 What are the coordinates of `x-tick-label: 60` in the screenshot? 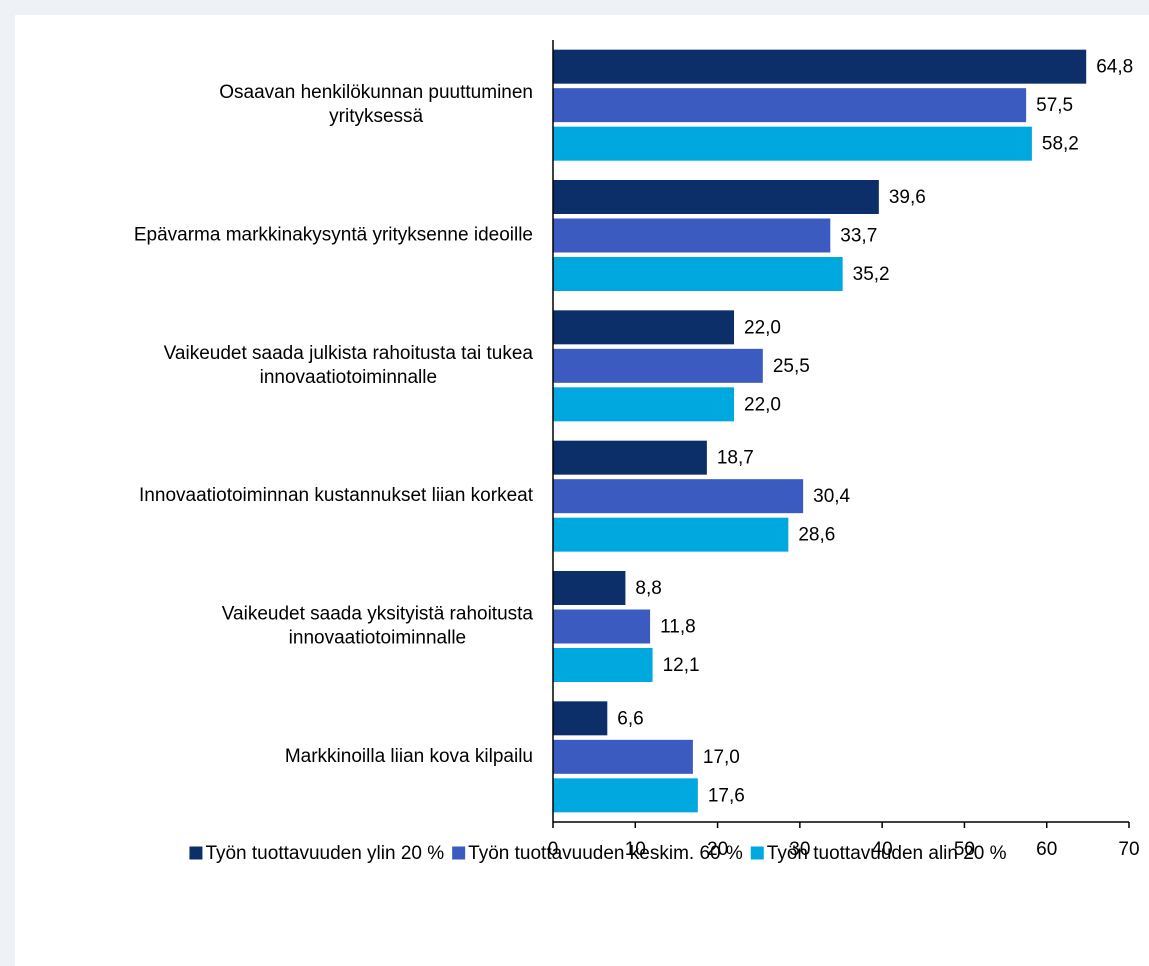 It's located at (1046, 849).